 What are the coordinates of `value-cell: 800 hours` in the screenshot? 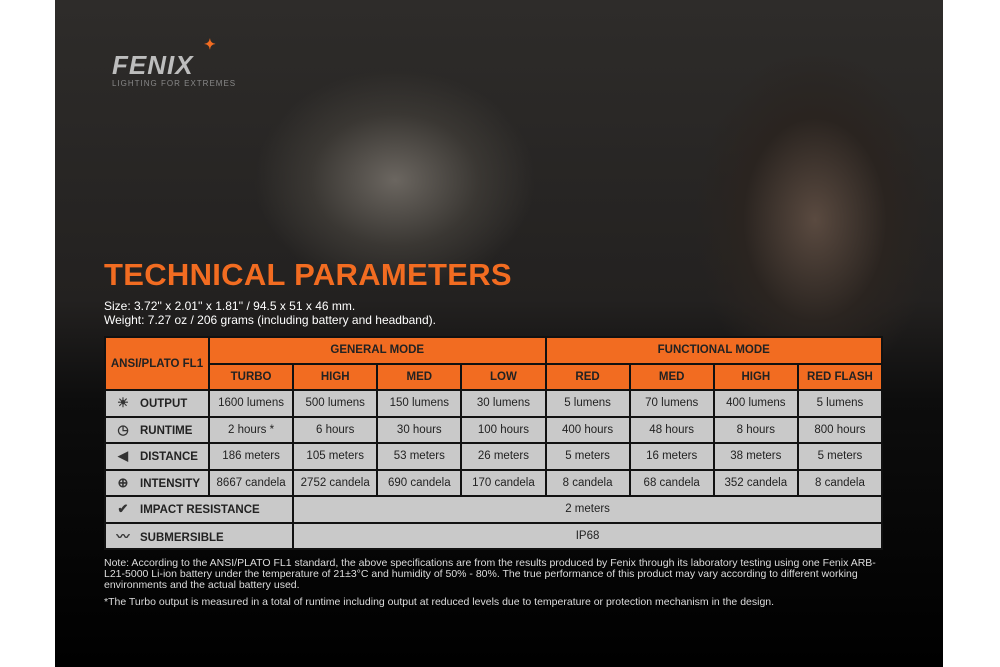 It's located at (840, 429).